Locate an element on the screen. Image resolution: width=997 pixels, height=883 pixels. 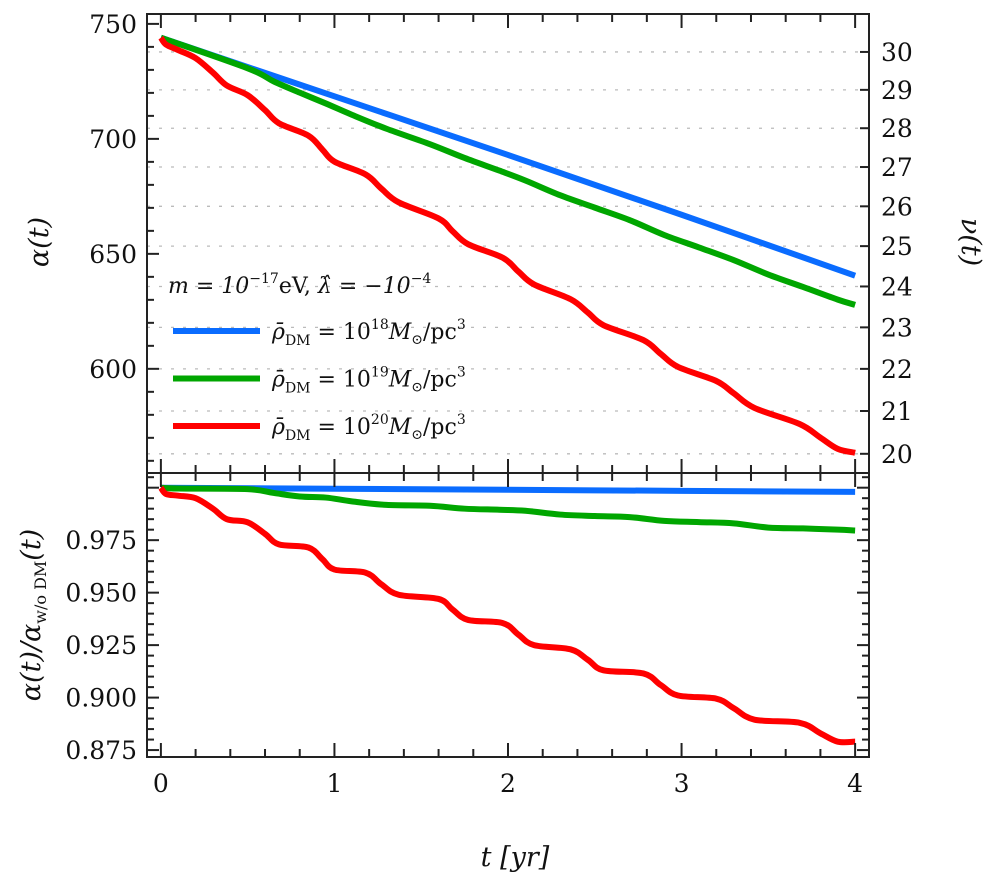
legend-header-unit: eV, is located at coordinates (298, 286).